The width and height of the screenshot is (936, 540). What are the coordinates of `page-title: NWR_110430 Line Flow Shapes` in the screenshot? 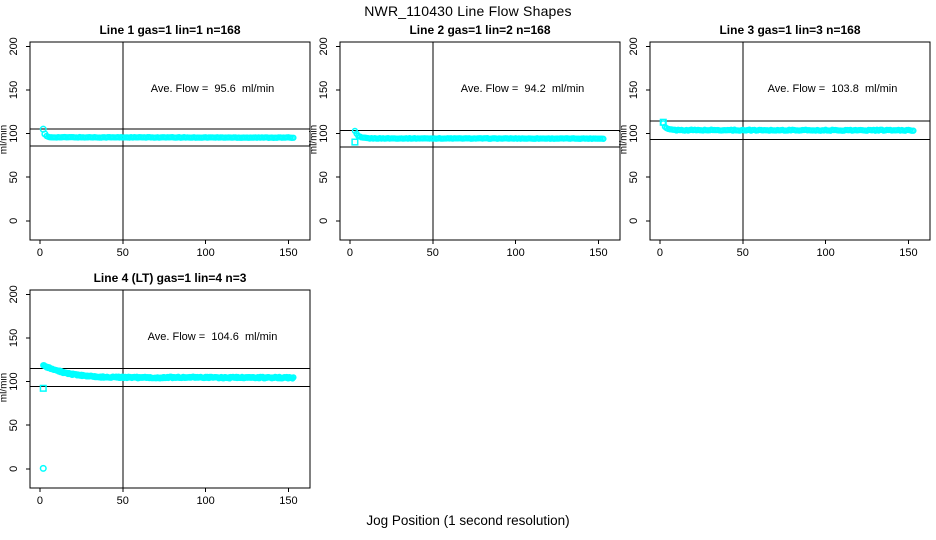 It's located at (468, 11).